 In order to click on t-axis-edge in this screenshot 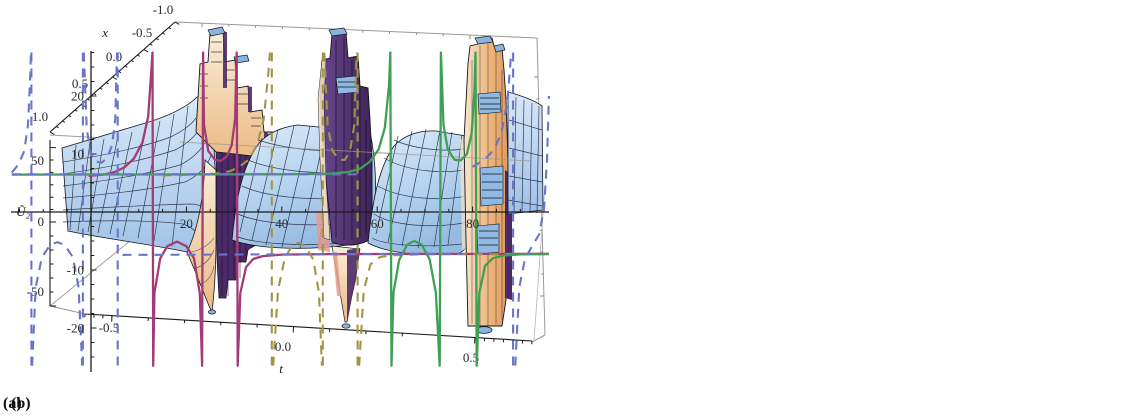, I will do `click(308, 327)`.